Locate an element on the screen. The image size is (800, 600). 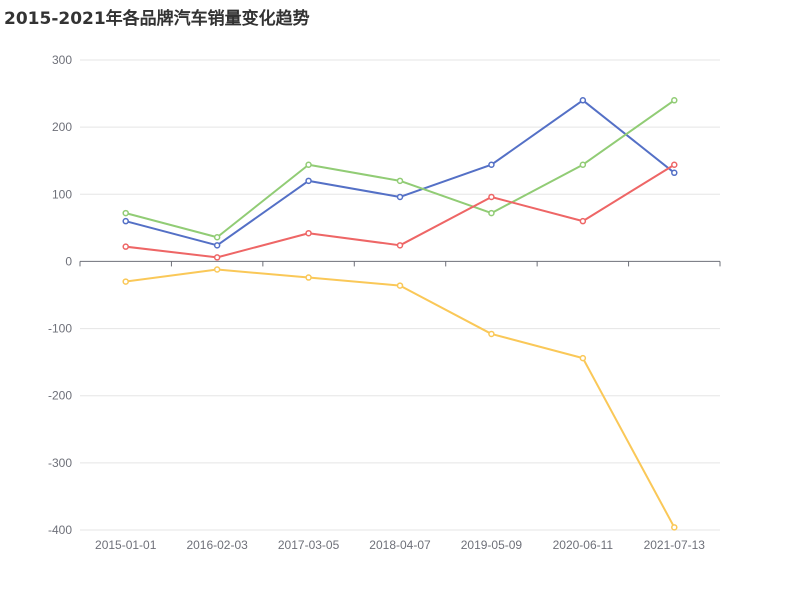
y-tick-label: 200 is located at coordinates (62, 127).